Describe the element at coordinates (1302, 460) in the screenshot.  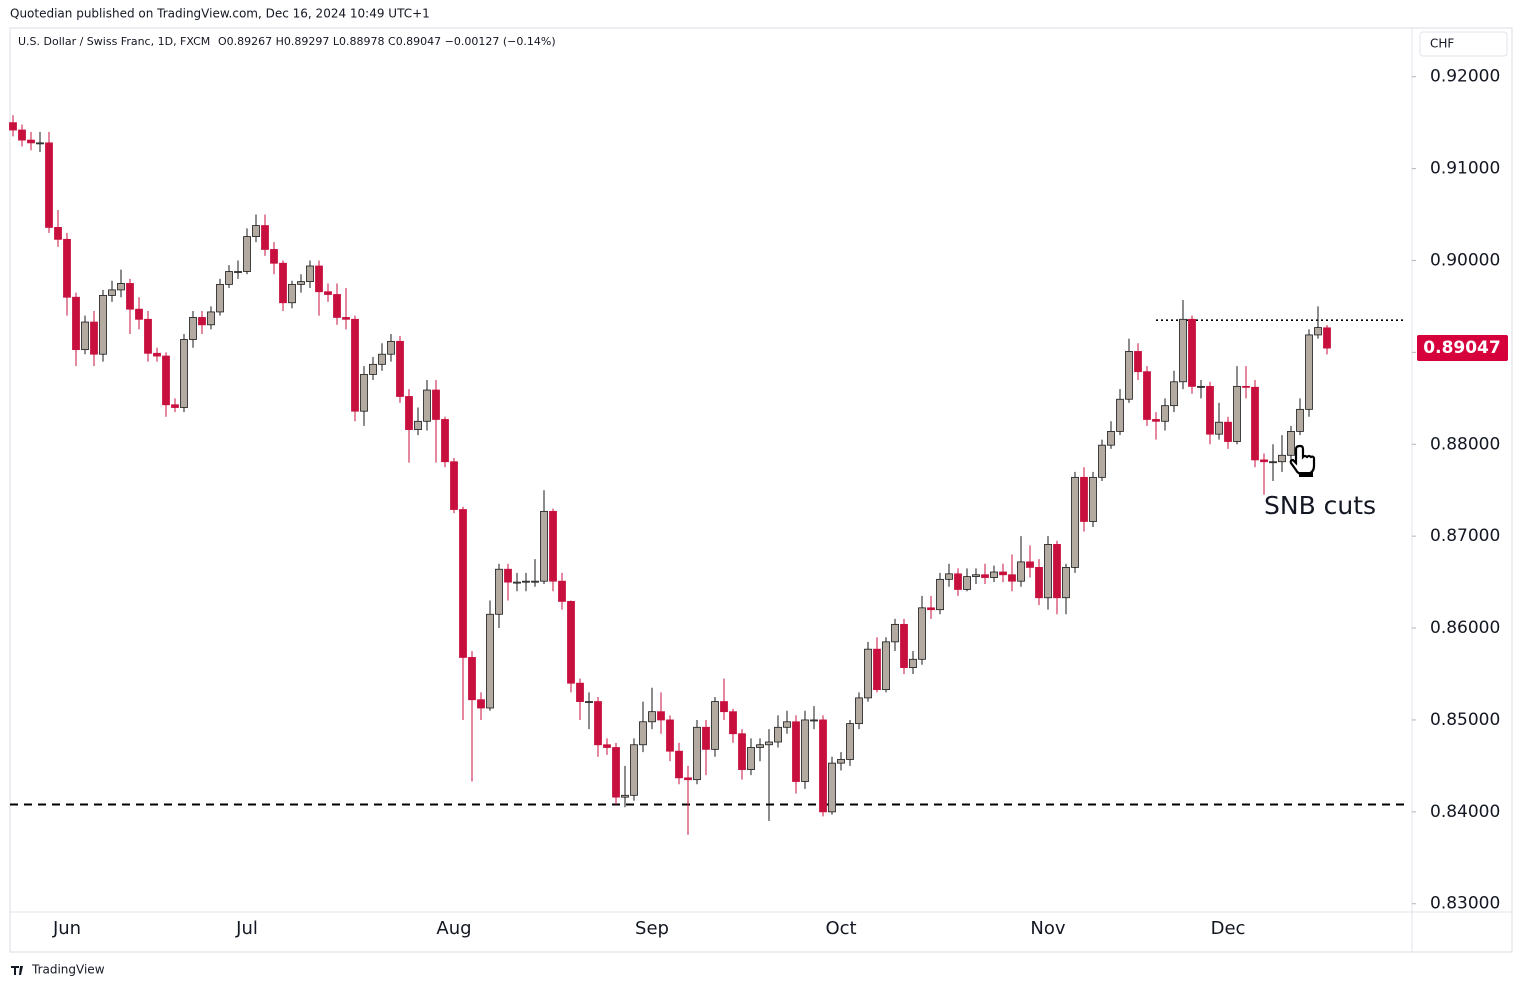
I see `pointer-icon` at that location.